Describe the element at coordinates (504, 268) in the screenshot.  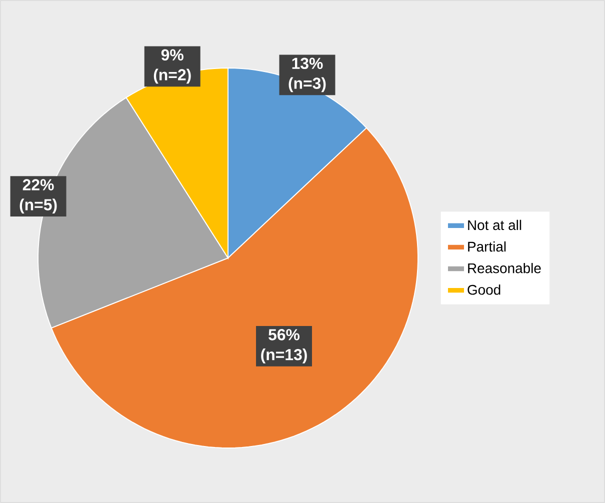
I see `legend-label: Reasonable` at that location.